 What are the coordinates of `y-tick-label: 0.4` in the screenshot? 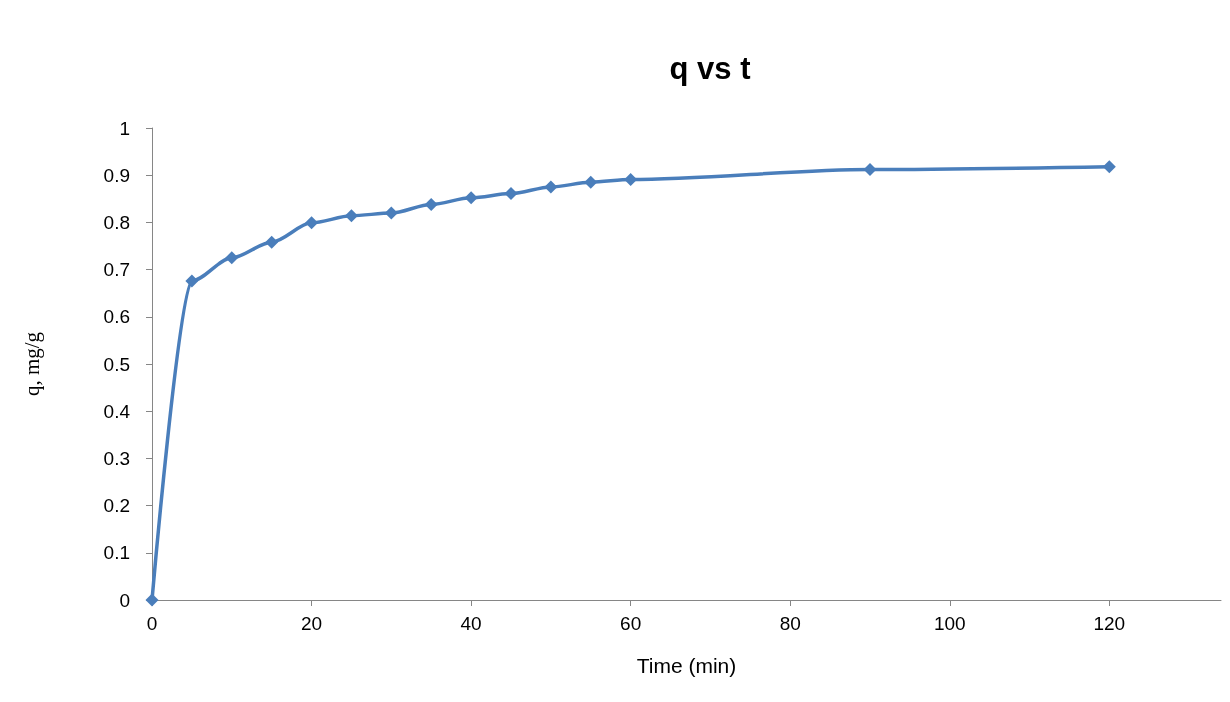 It's located at (117, 411).